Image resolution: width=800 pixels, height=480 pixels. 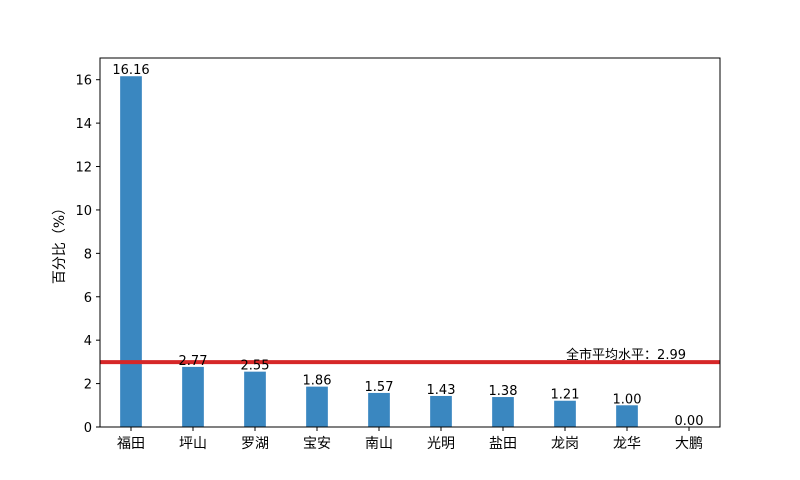 I want to click on x-tick-label-8: 龙华, so click(x=627, y=444).